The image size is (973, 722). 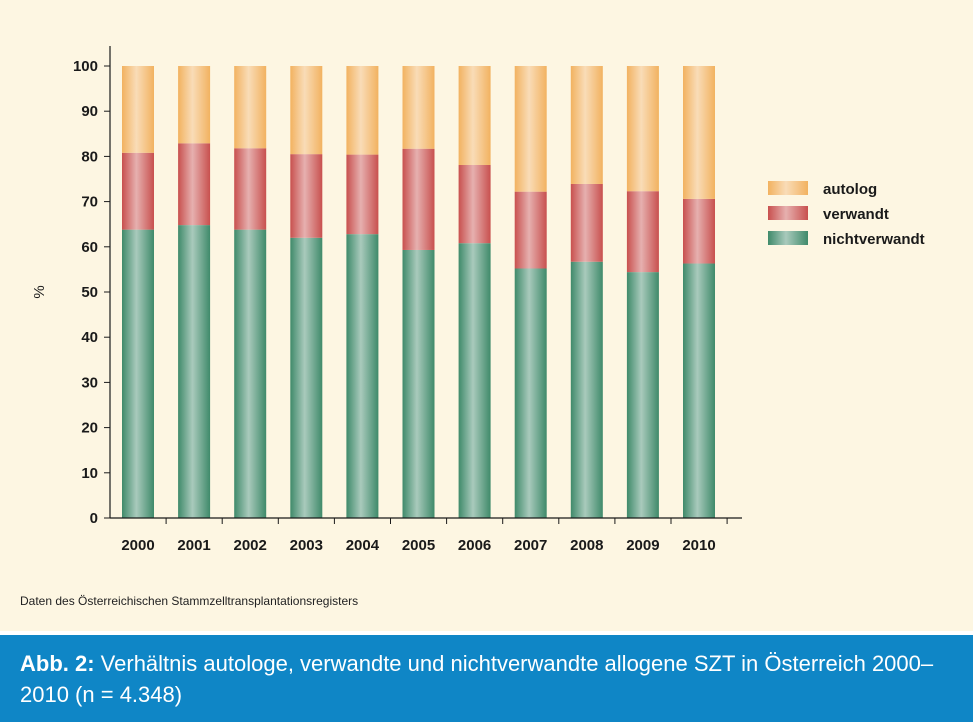 I want to click on y-tick-label-20: 20, so click(x=89, y=428).